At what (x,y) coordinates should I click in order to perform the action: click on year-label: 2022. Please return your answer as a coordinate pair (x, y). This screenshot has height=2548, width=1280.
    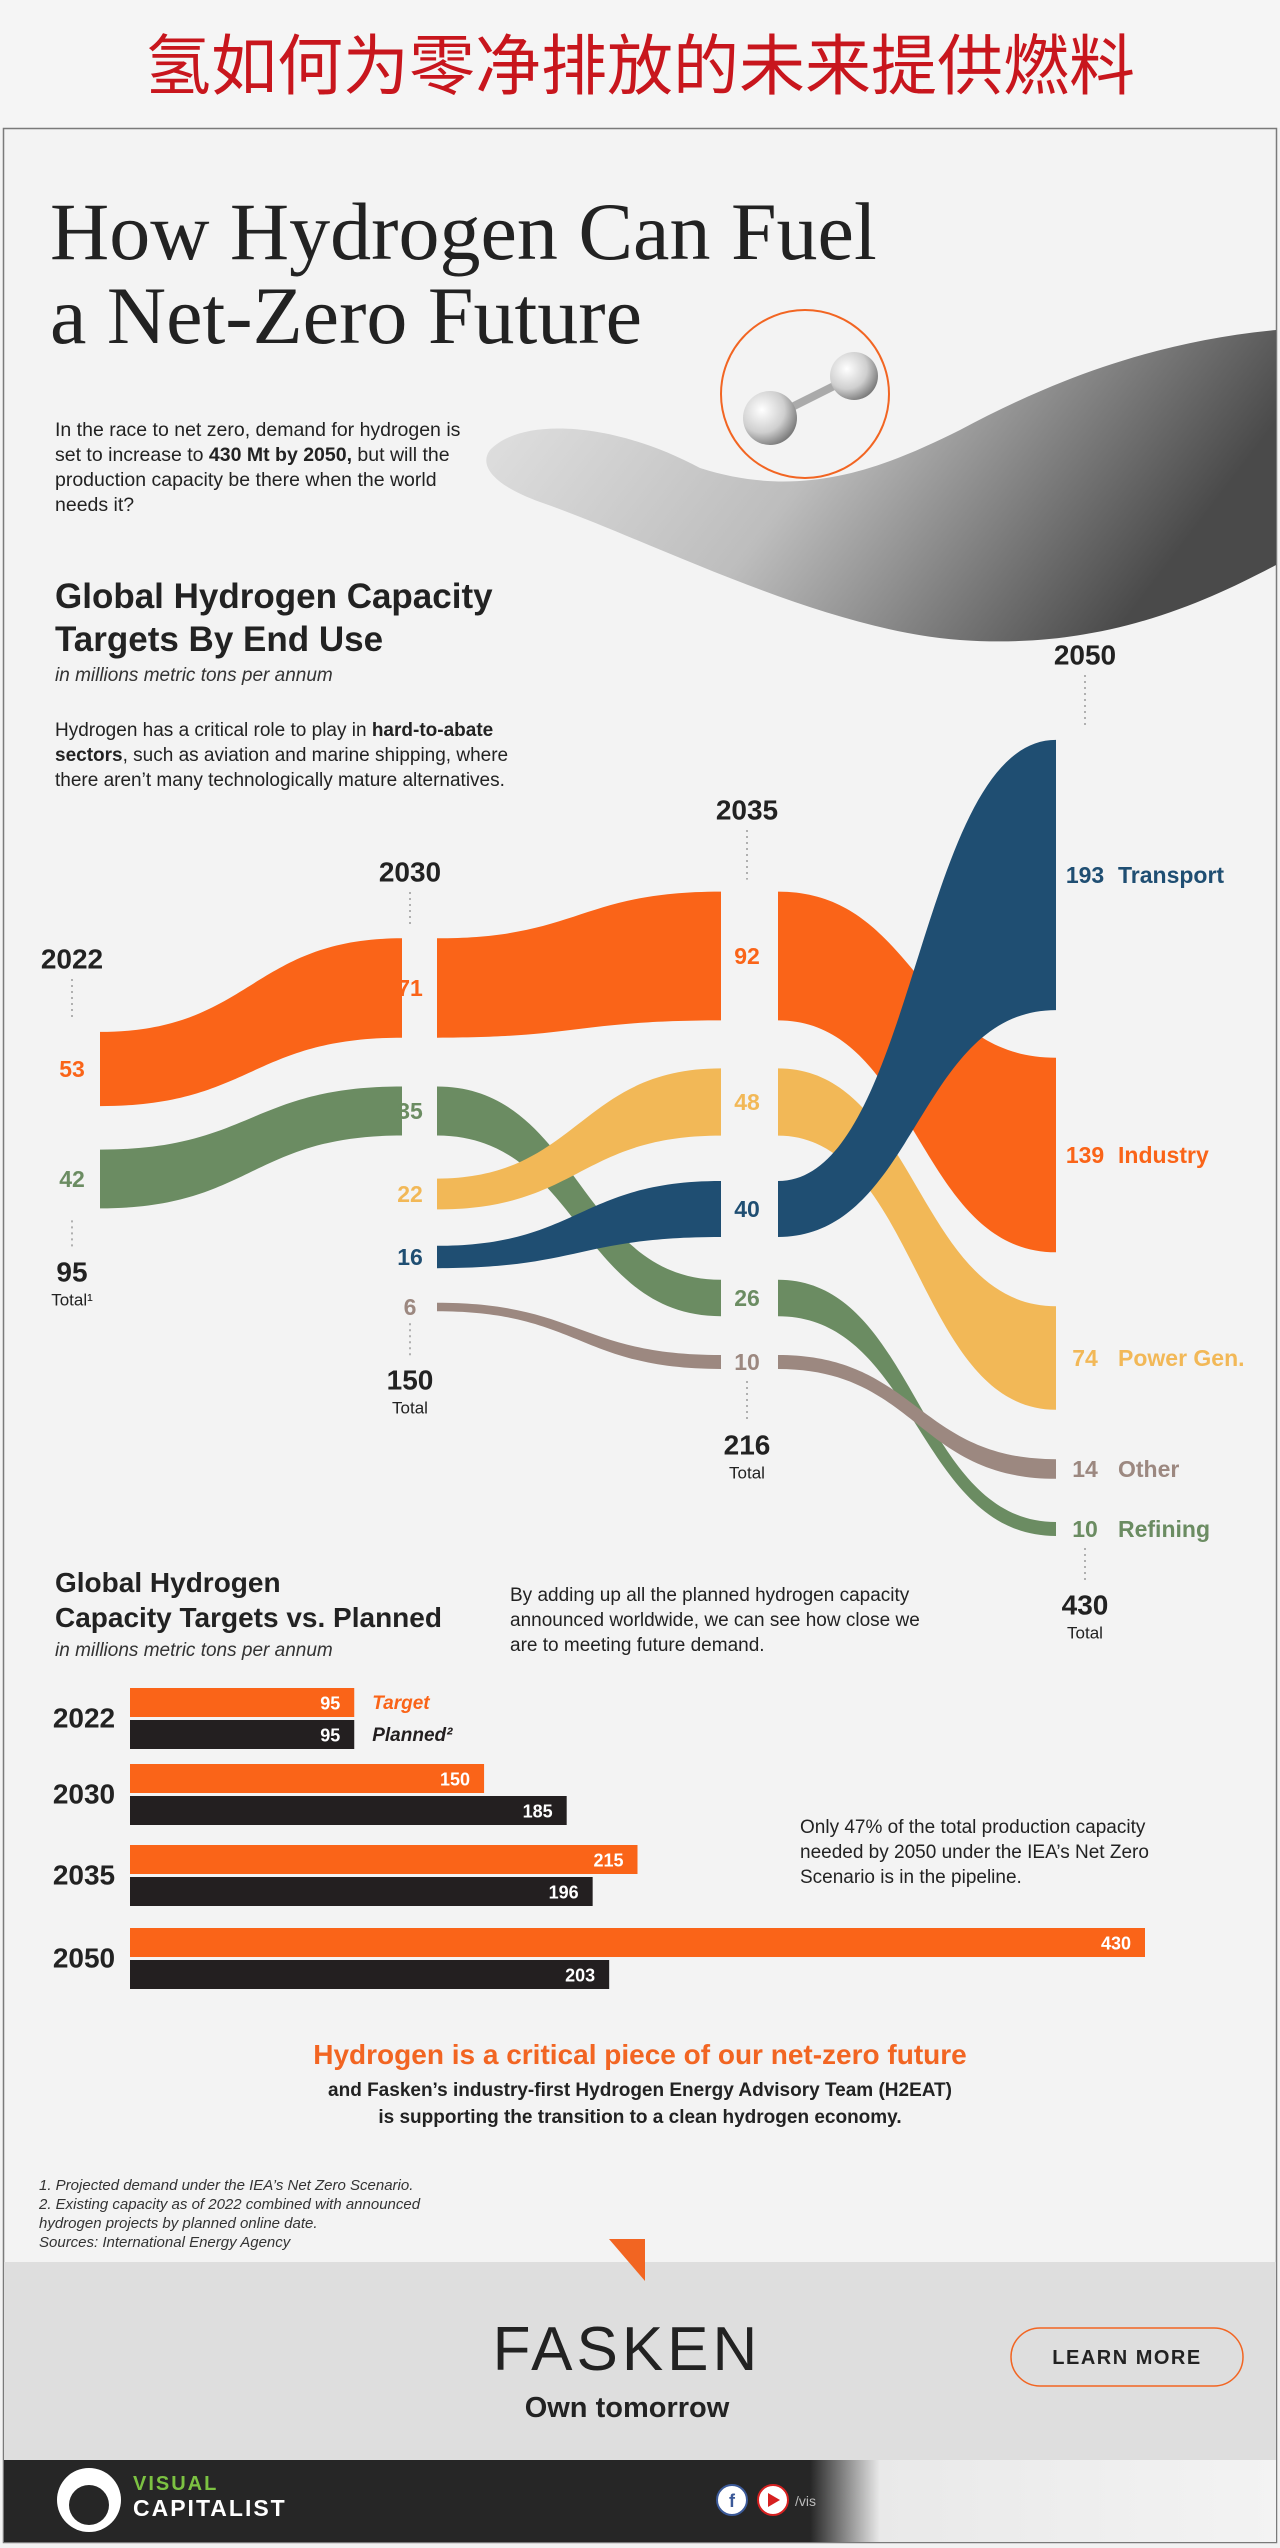
    Looking at the image, I should click on (72, 959).